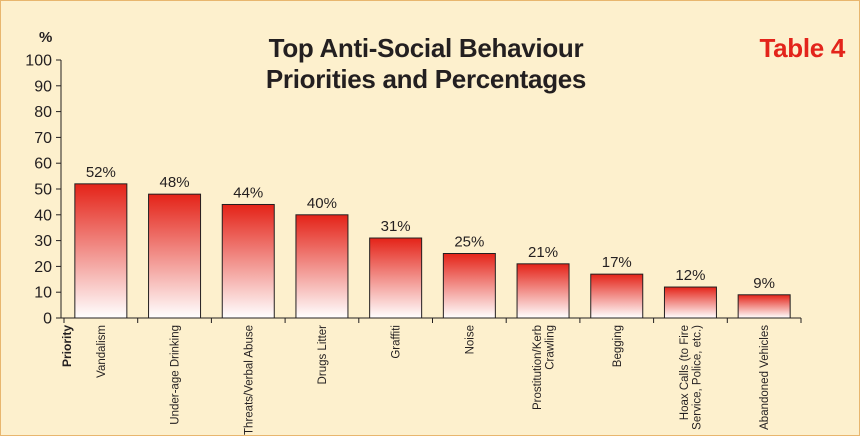  I want to click on category-label-line: Service, Police, etc.), so click(698, 377).